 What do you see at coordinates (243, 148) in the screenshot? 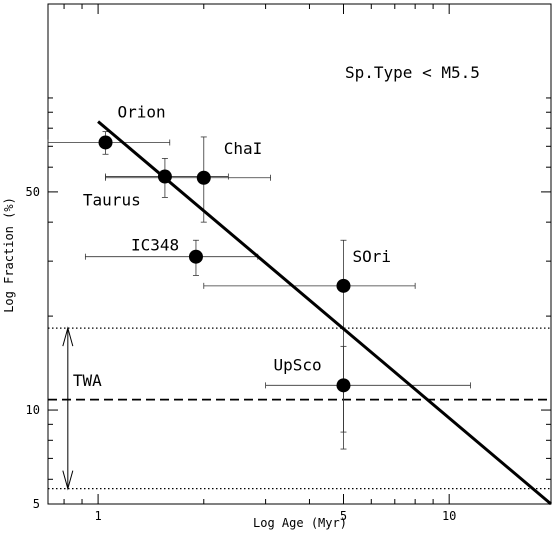
I see `point-label: ChaI` at bounding box center [243, 148].